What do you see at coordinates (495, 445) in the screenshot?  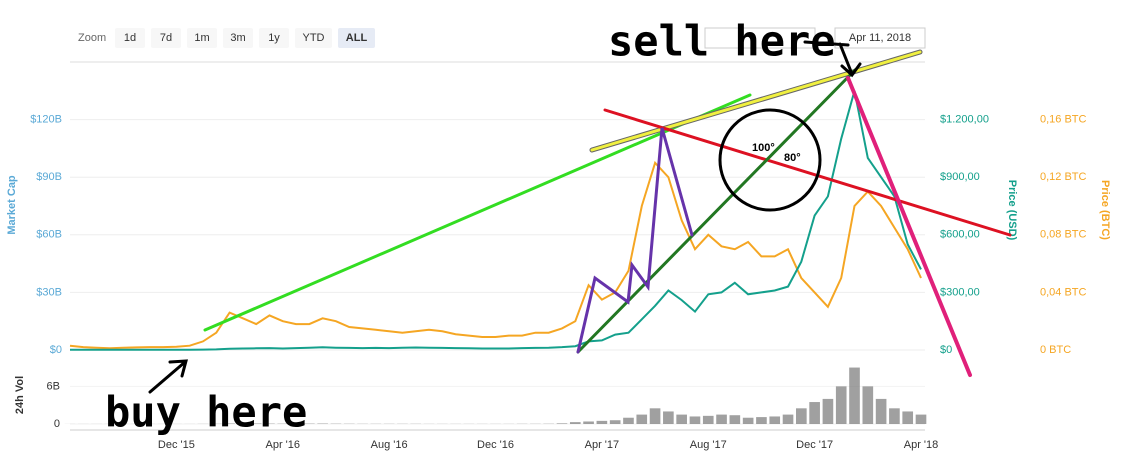 I see `x-tick-label: Dec '16` at bounding box center [495, 445].